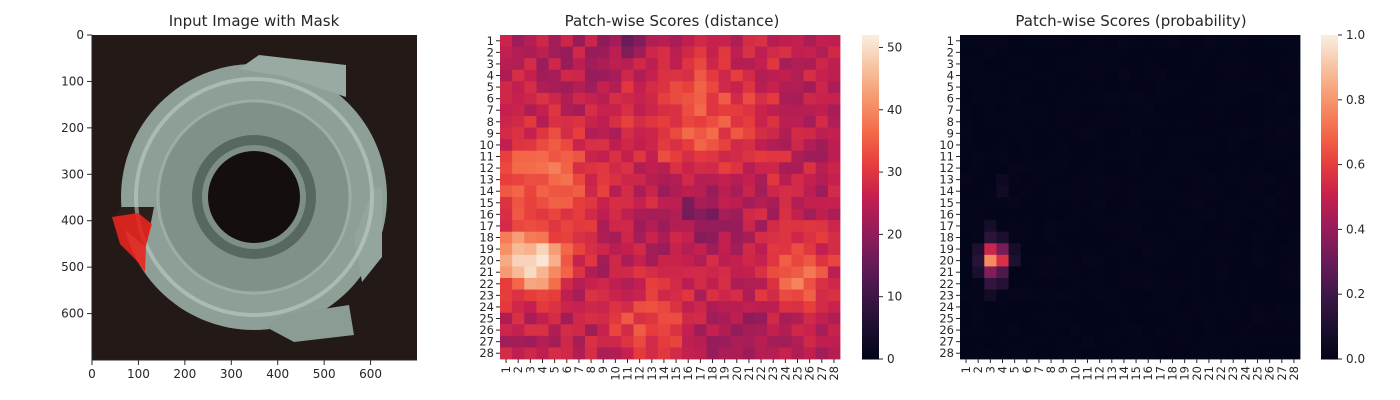 Image resolution: width=1400 pixels, height=400 pixels. Describe the element at coordinates (591, 369) in the screenshot. I see `heatmap-x-tick-label: 8` at that location.